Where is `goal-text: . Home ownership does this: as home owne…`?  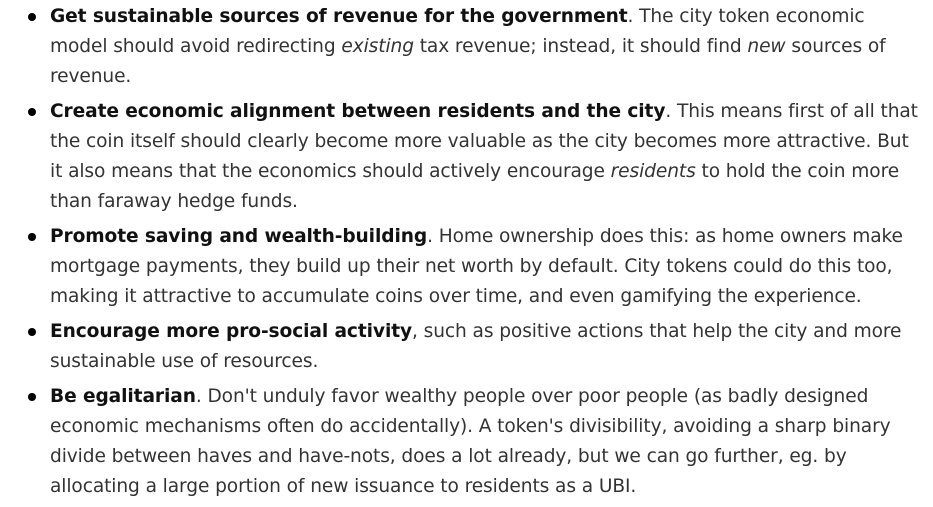
goal-text: . Home ownership does this: as home owne… is located at coordinates (476, 266).